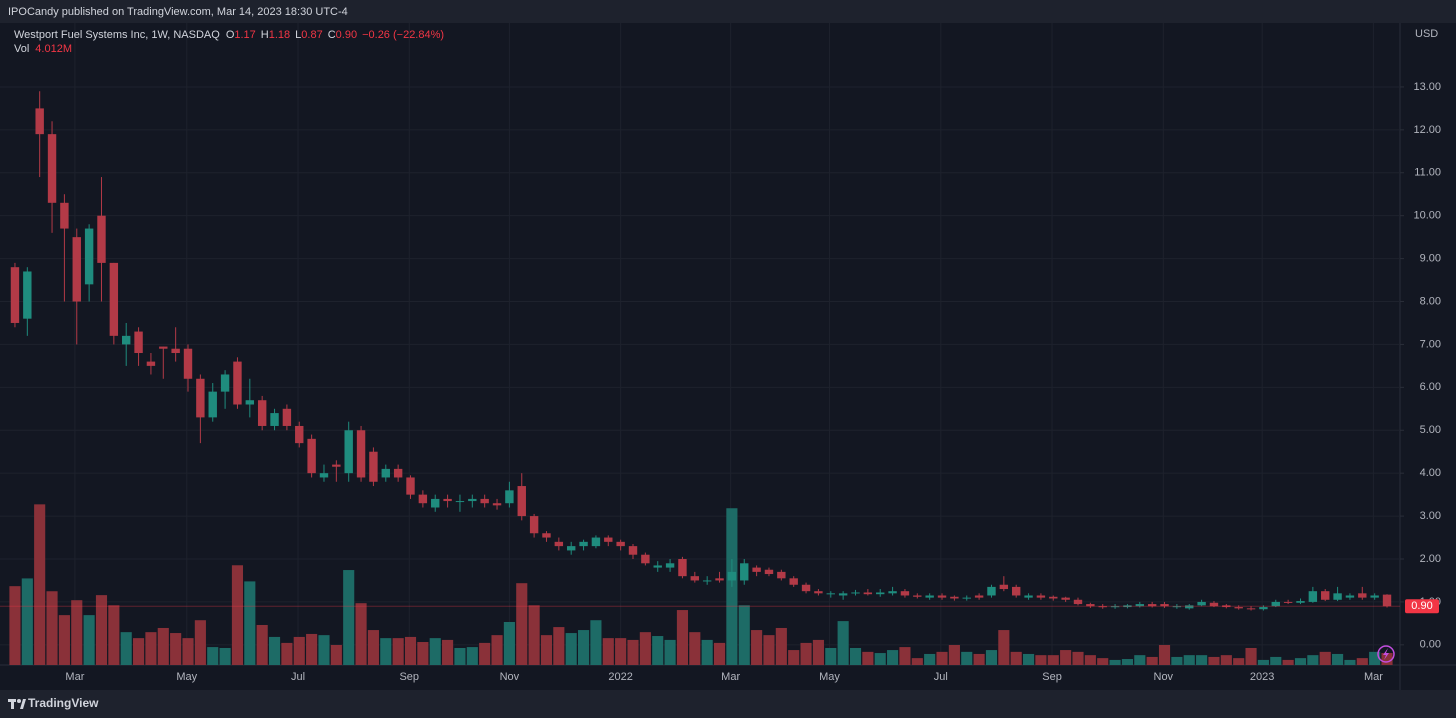 This screenshot has height=718, width=1456. What do you see at coordinates (1164, 677) in the screenshot?
I see `x-tick-label: Nov` at bounding box center [1164, 677].